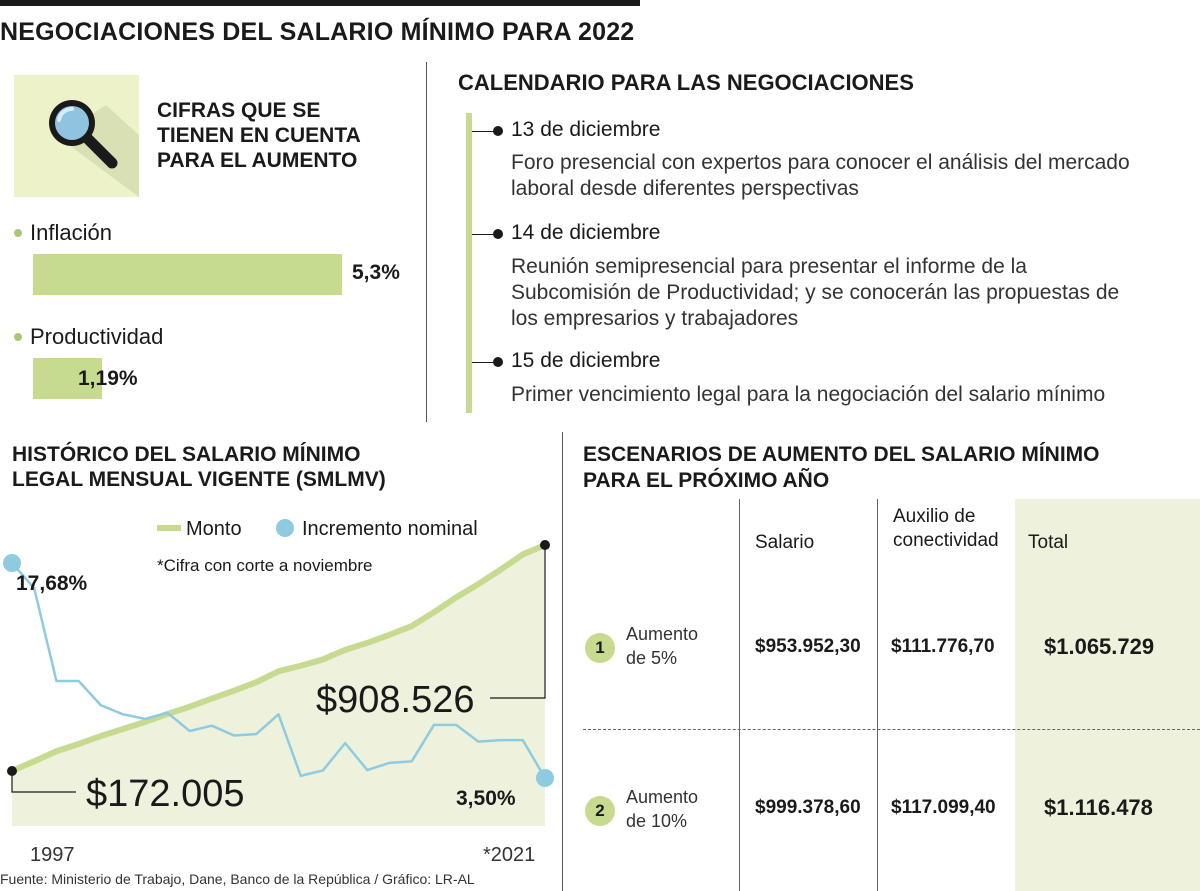 This screenshot has height=891, width=1200. I want to click on inc-start-label: 17,68%, so click(52, 583).